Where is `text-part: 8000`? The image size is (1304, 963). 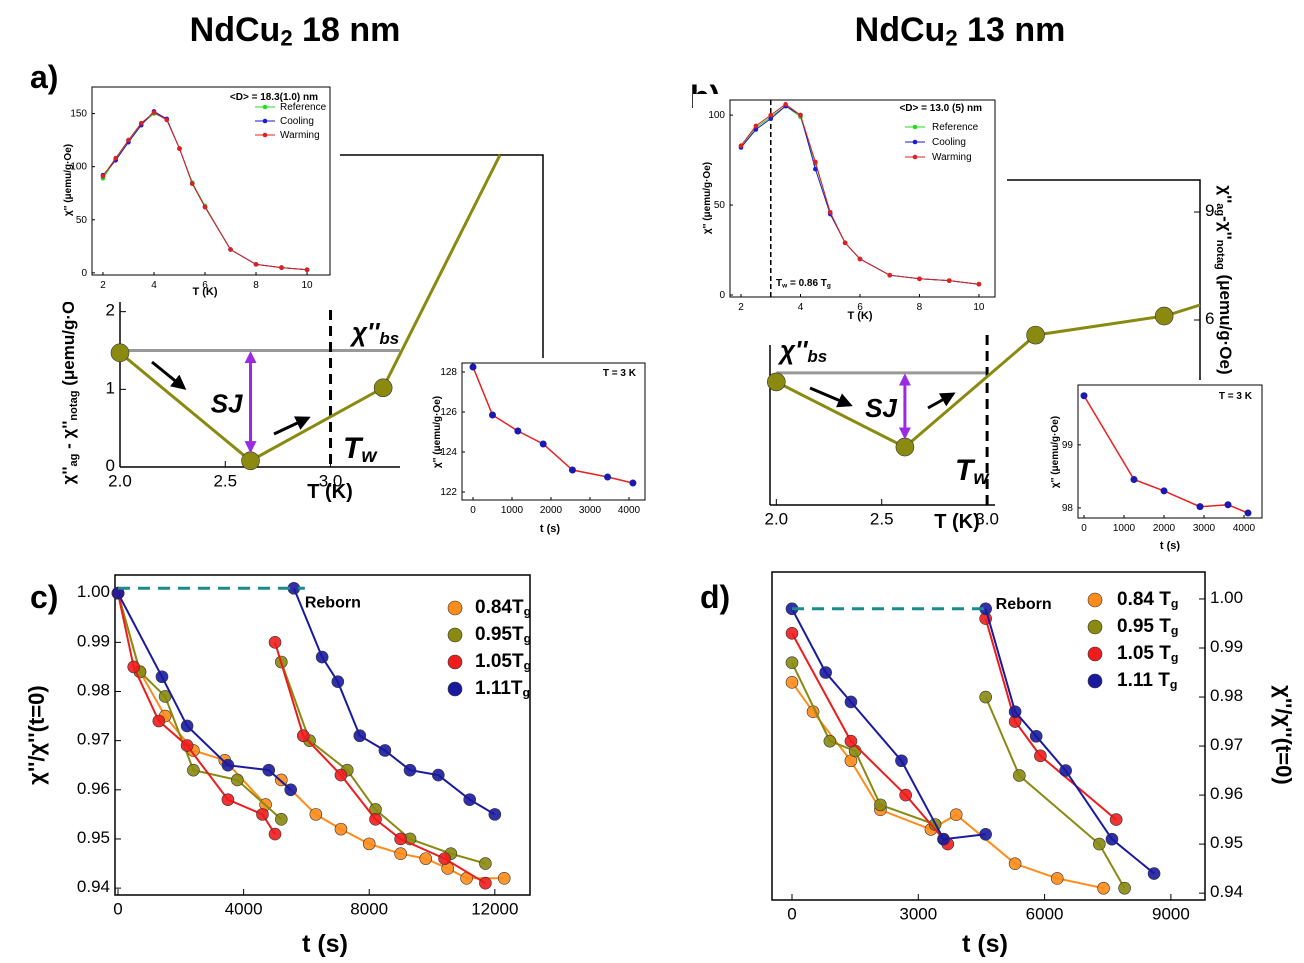
text-part: 8000 is located at coordinates (369, 909).